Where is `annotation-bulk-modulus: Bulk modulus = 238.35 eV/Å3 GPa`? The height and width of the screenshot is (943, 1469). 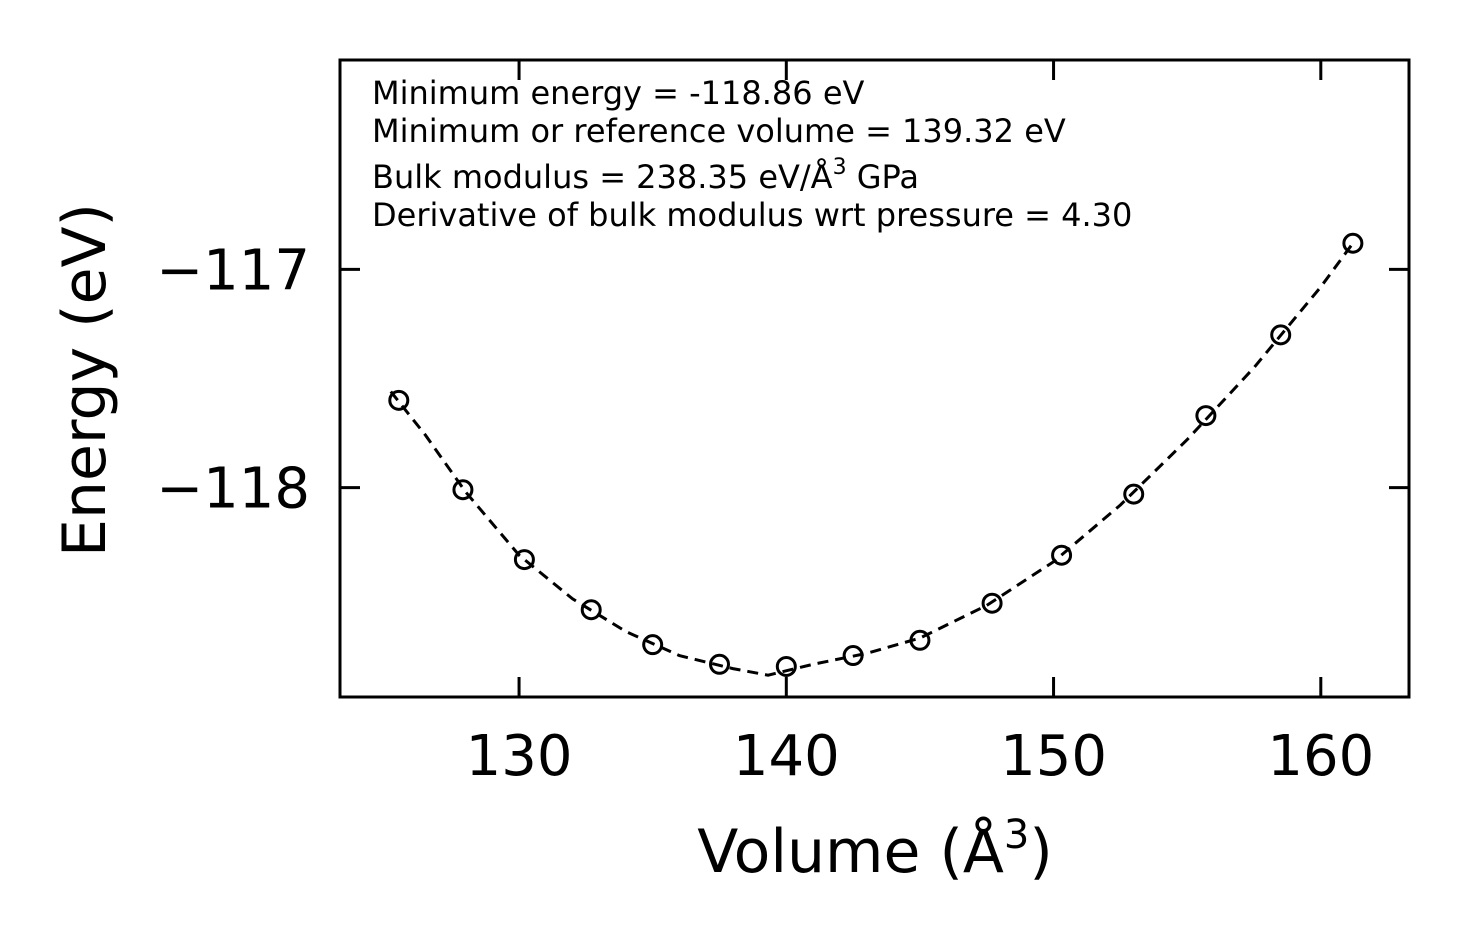
annotation-bulk-modulus: Bulk modulus = 238.35 eV/Å3 GPa is located at coordinates (645, 175).